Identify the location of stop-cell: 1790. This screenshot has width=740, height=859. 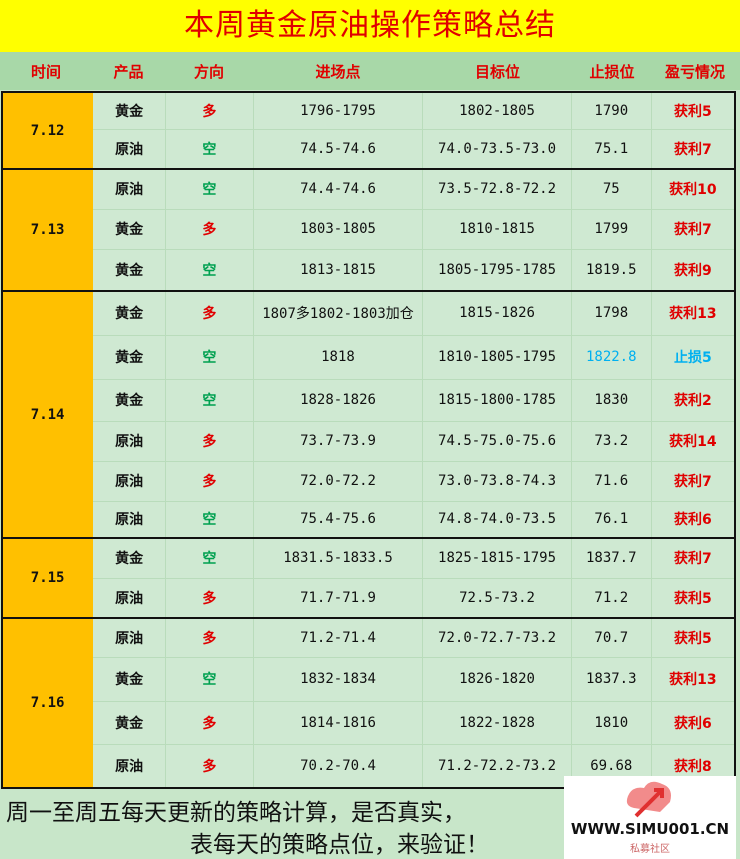
(611, 110).